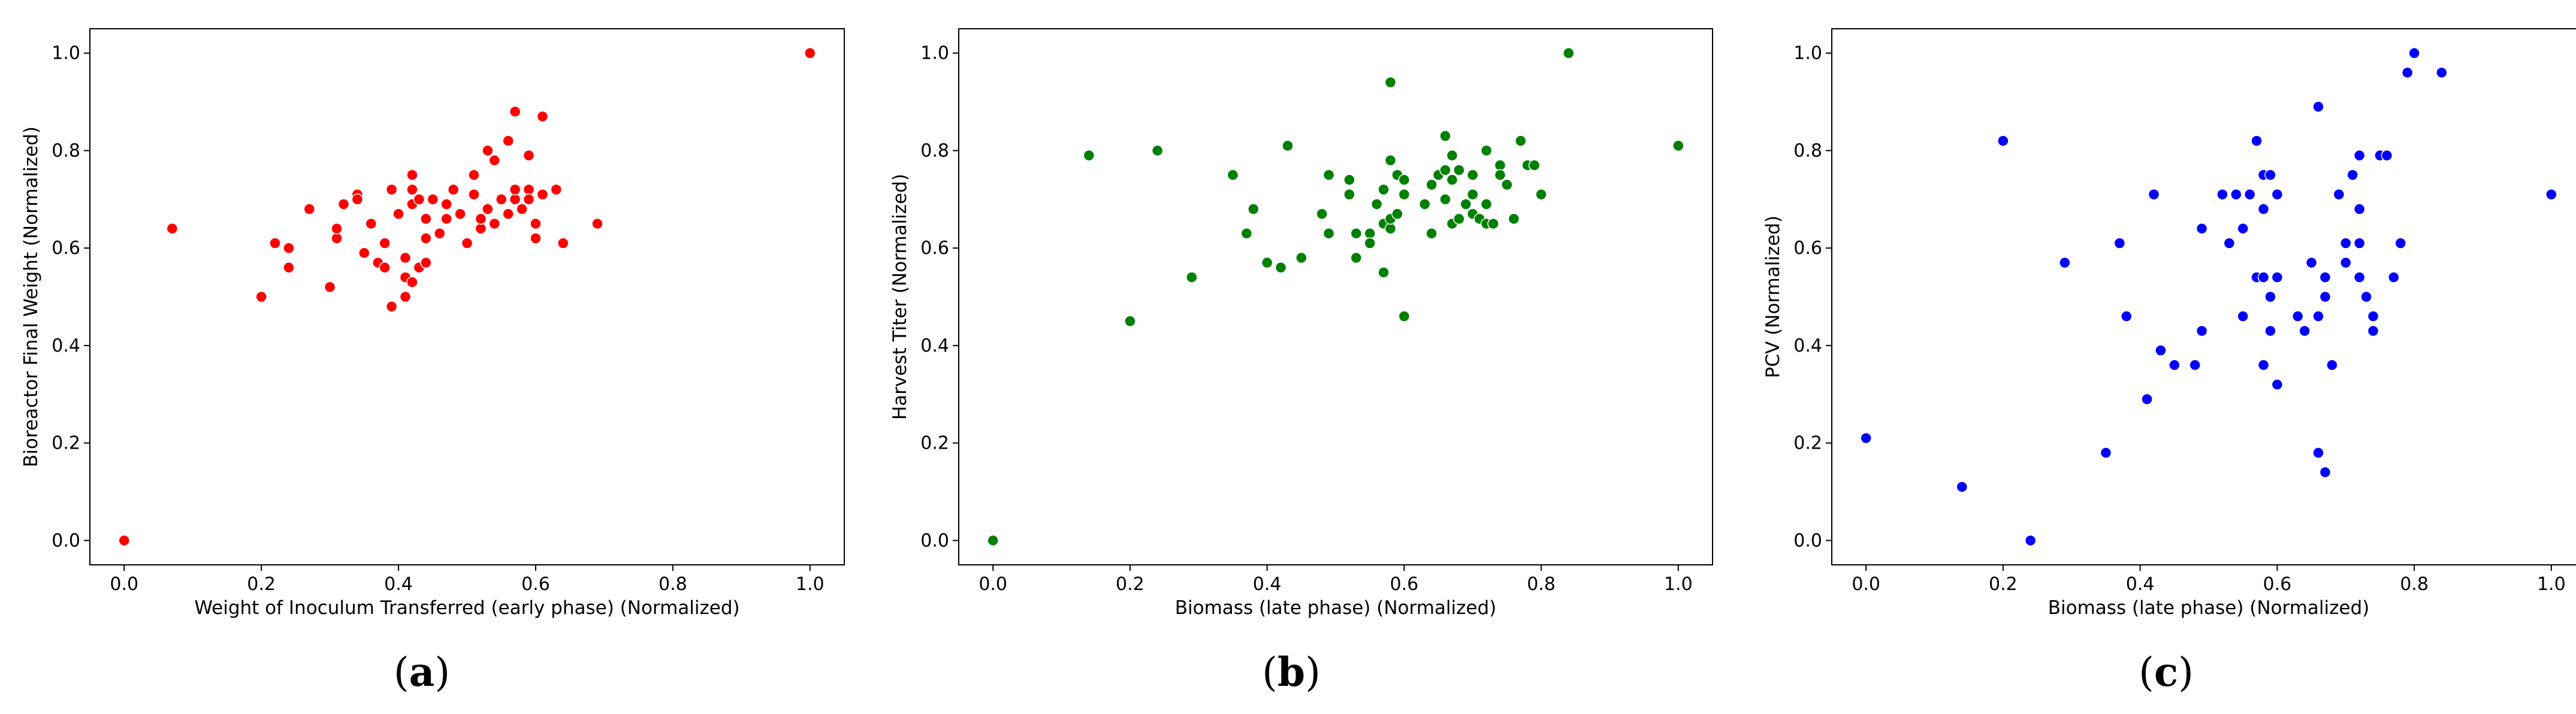 Image resolution: width=2576 pixels, height=714 pixels. Describe the element at coordinates (2208, 608) in the screenshot. I see `x-axis-label: Biomass (late phase) (Normalized)` at that location.